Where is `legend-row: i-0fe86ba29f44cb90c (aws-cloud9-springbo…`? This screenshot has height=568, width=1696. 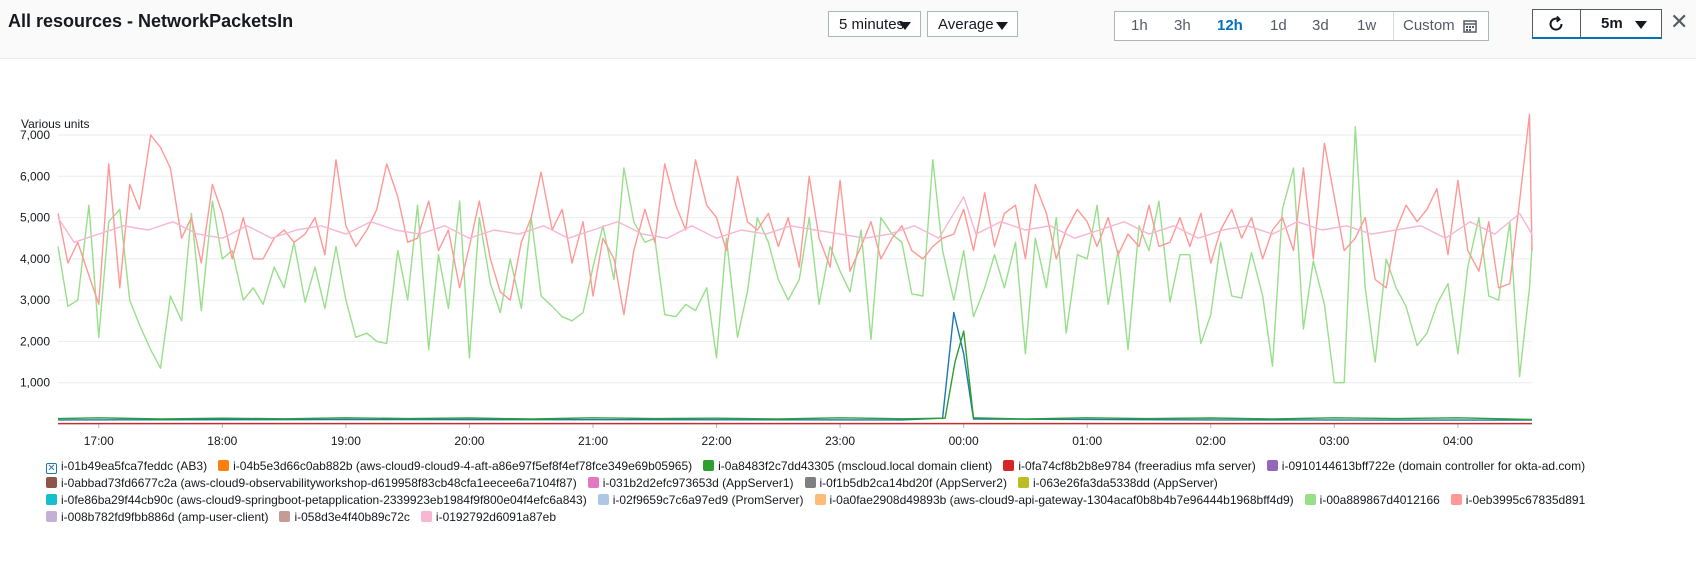 legend-row: i-0fe86ba29f44cb90c (aws-cloud9-springbo… is located at coordinates (821, 500).